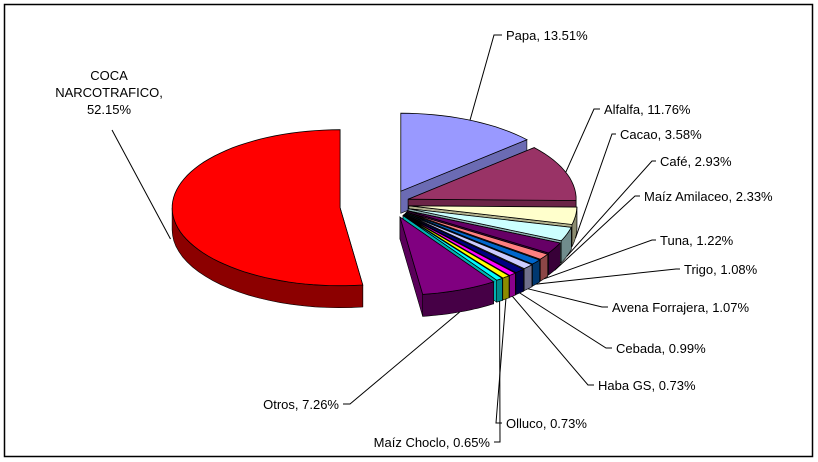 The image size is (818, 462). I want to click on pie-slice-otros, so click(447, 255).